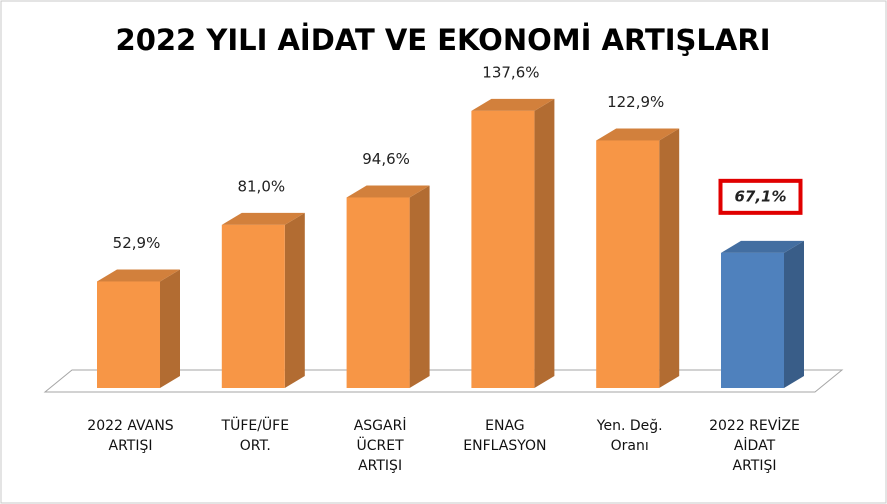 The width and height of the screenshot is (887, 504). Describe the element at coordinates (505, 426) in the screenshot. I see `x-tick-label: ENAG` at that location.